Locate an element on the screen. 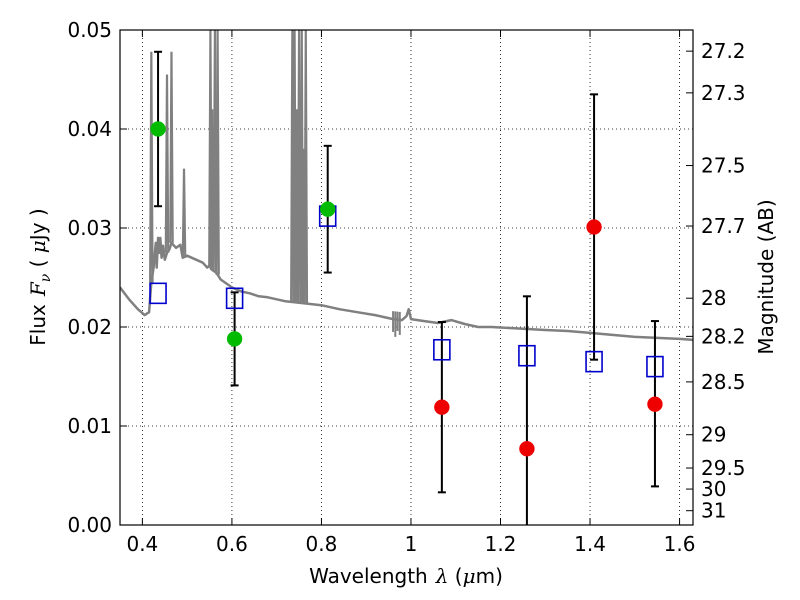 The height and width of the screenshot is (600, 800). right-tick-label: 29 is located at coordinates (713, 435).